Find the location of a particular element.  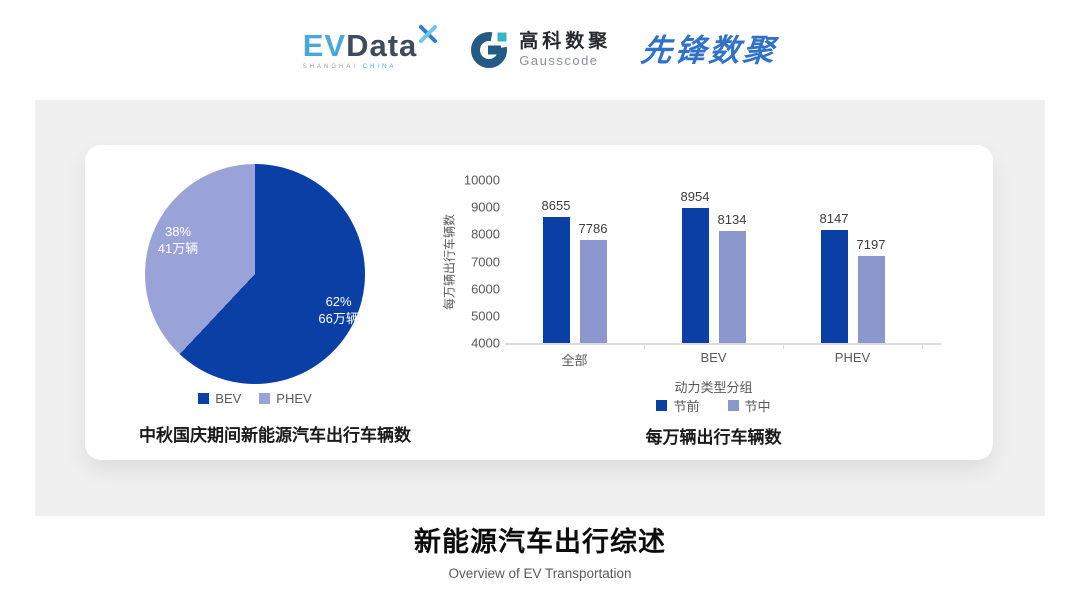

gausscode-text: 高科数聚 Gausscode is located at coordinates (565, 49).